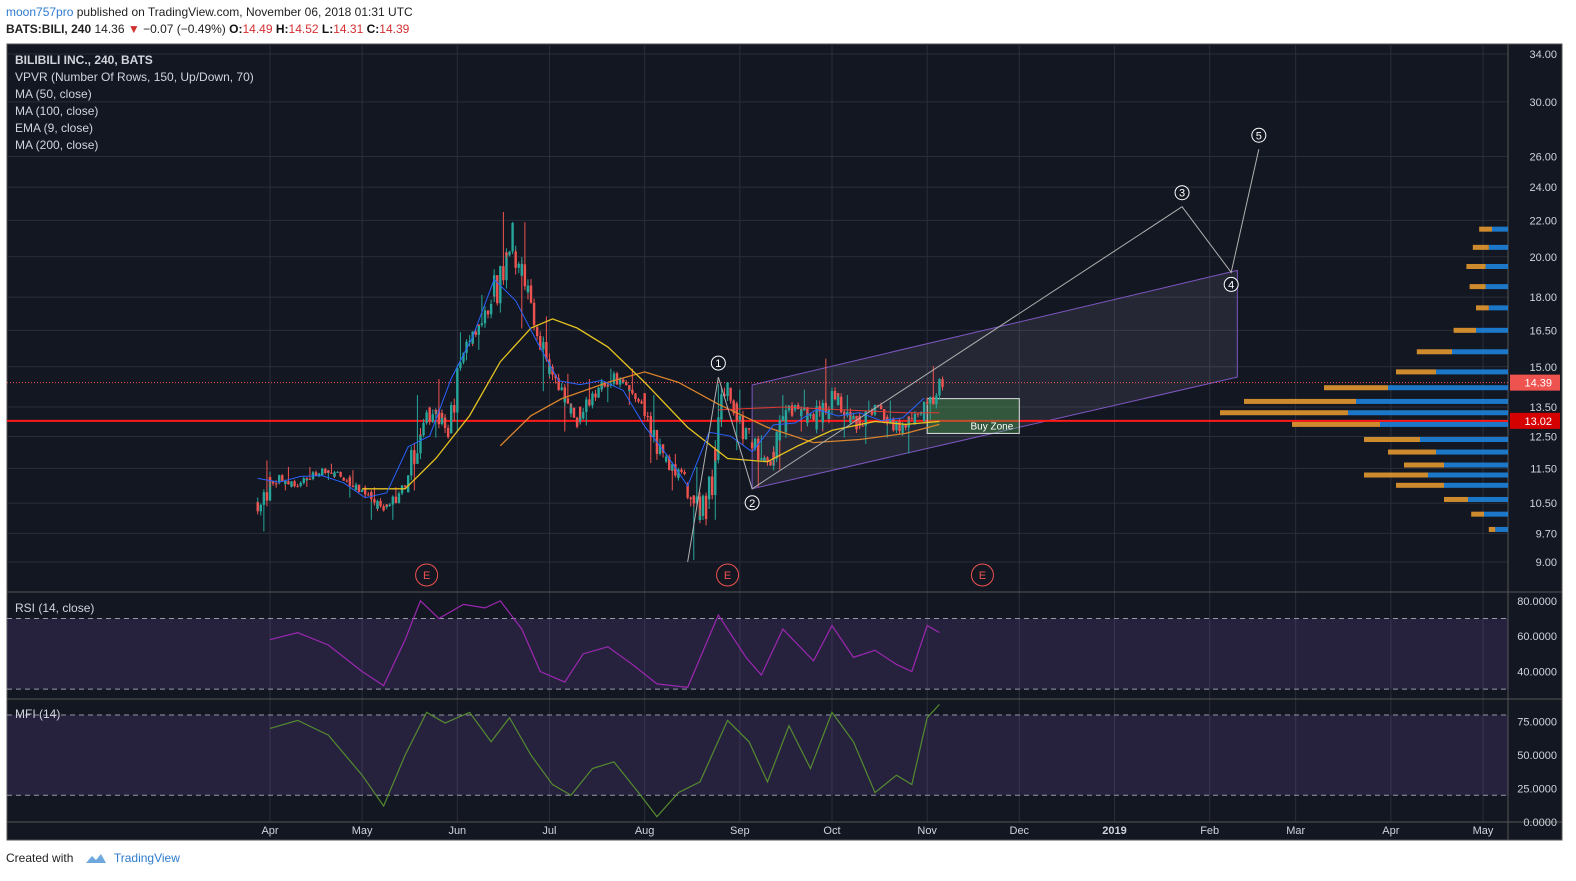 The width and height of the screenshot is (1576, 881). I want to click on open-key: O:, so click(236, 29).